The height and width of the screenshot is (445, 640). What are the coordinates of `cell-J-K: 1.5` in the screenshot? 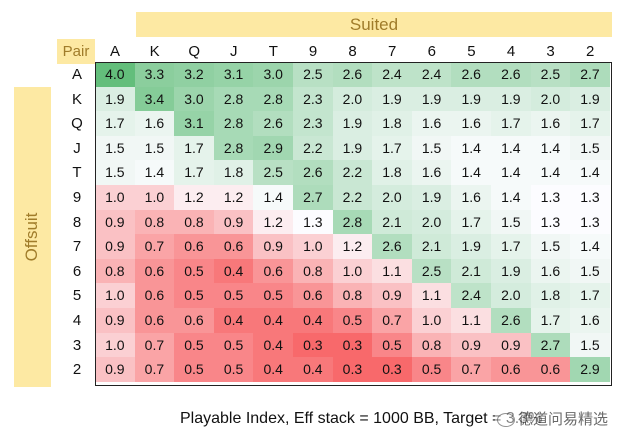 It's located at (154, 148).